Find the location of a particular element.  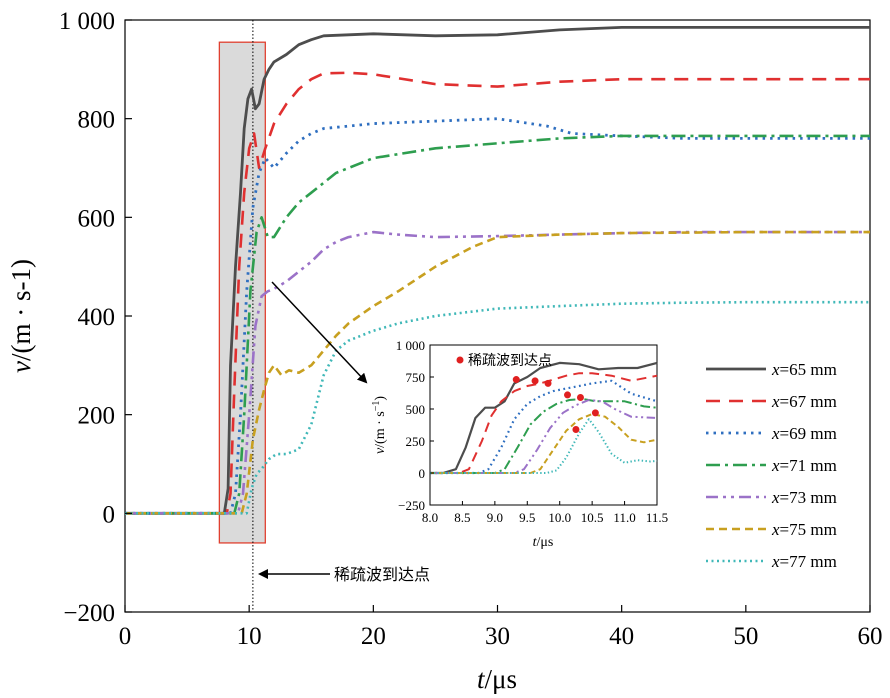

legend-label-5: x=73 mm is located at coordinates (804, 497).